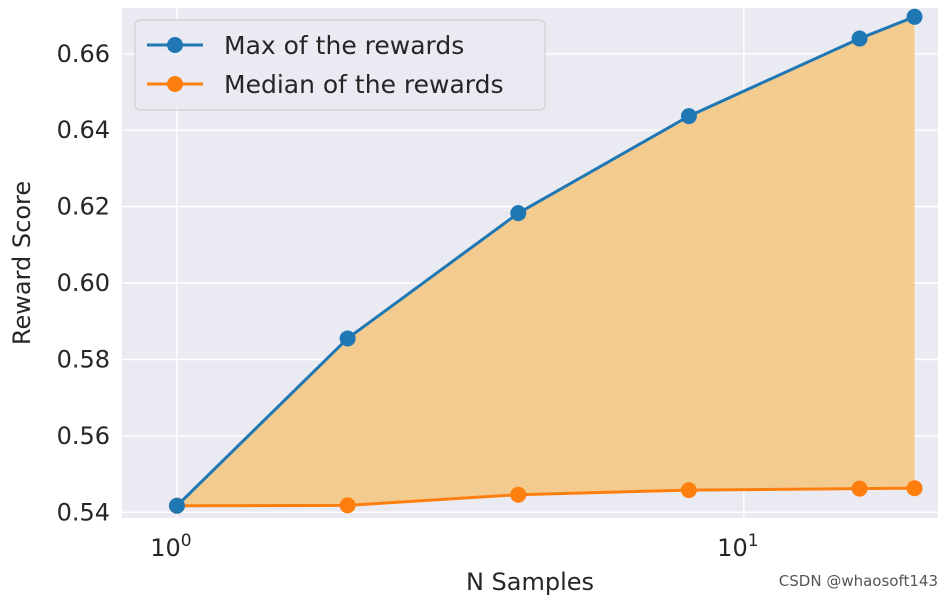  What do you see at coordinates (545, 497) in the screenshot?
I see `series-line-median` at bounding box center [545, 497].